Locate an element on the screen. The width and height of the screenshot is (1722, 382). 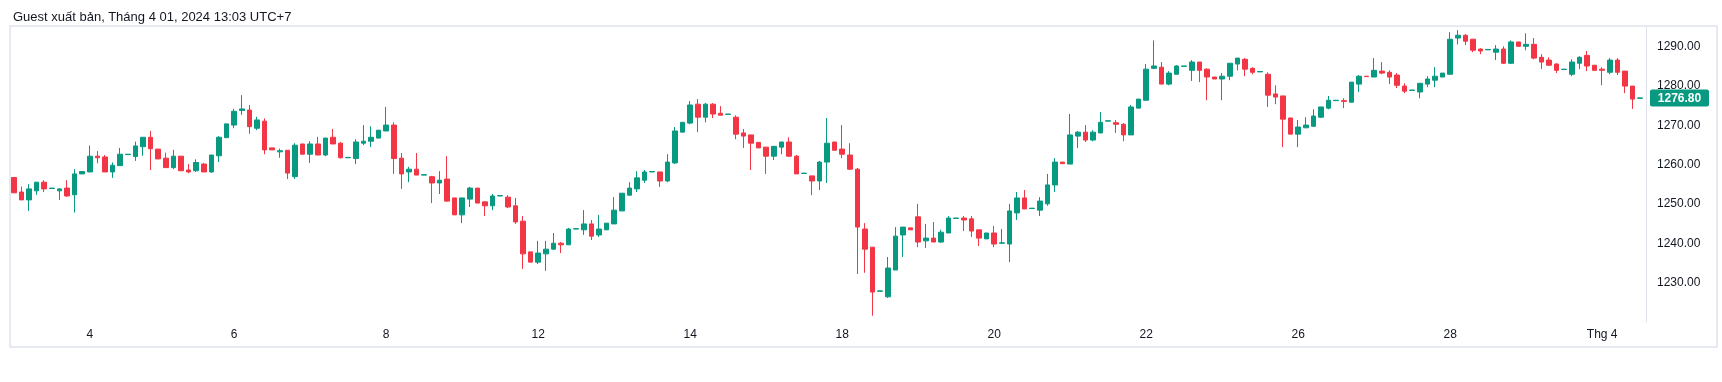
y-tick-label: 1260.00 is located at coordinates (1679, 164).